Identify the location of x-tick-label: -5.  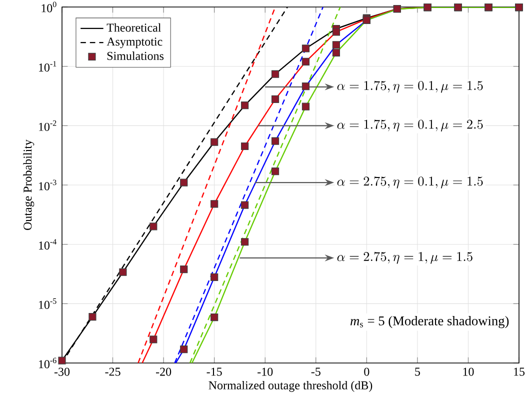
(315, 372).